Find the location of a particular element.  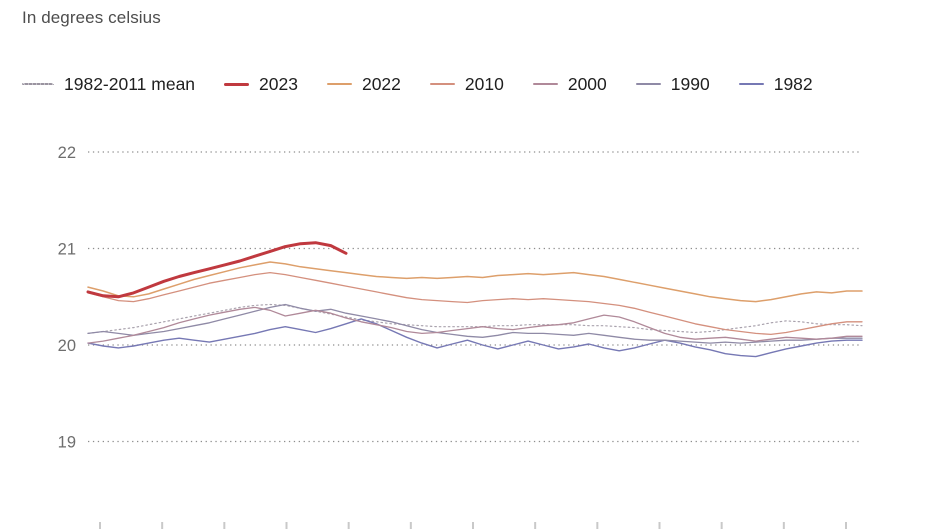

series-line-2010 is located at coordinates (475, 303).